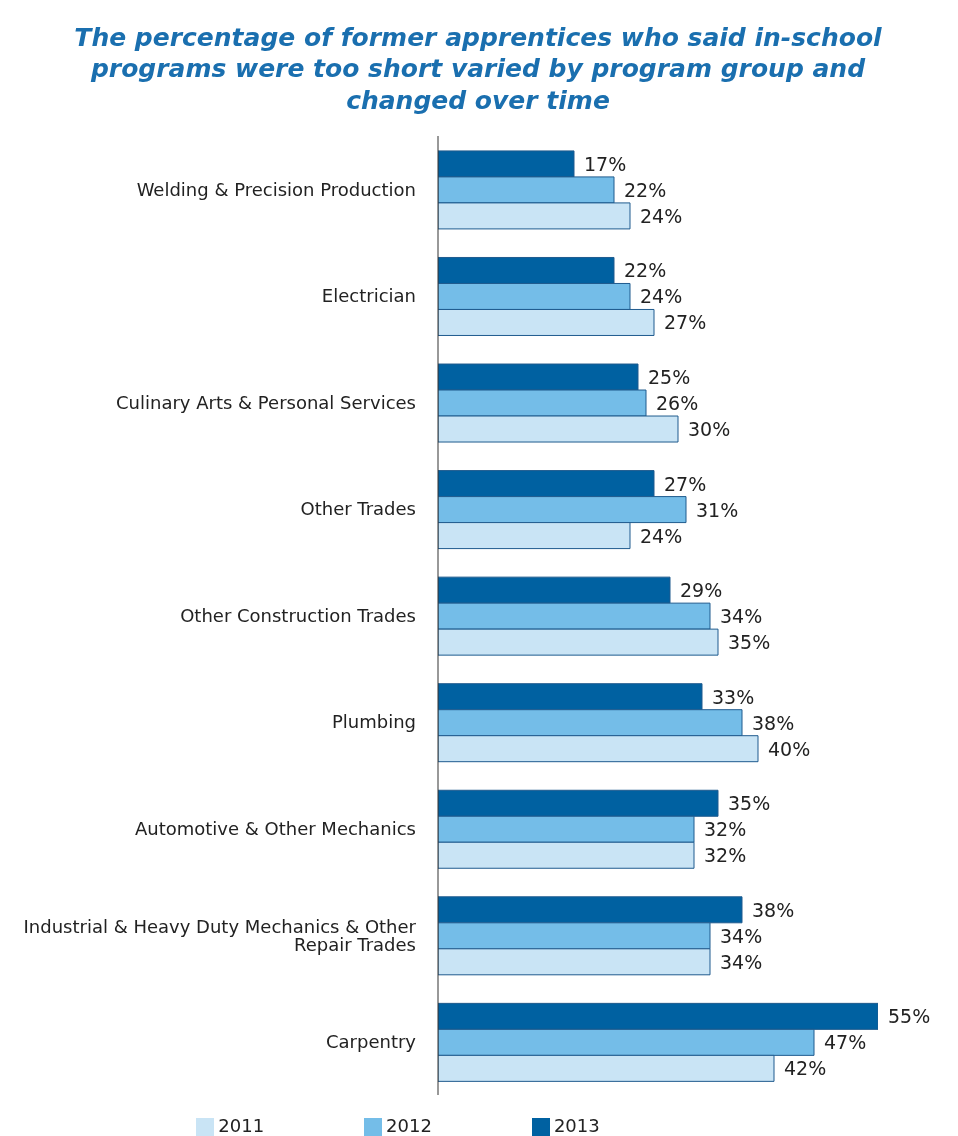  Describe the element at coordinates (605, 163) in the screenshot. I see `data-label: 17%` at that location.